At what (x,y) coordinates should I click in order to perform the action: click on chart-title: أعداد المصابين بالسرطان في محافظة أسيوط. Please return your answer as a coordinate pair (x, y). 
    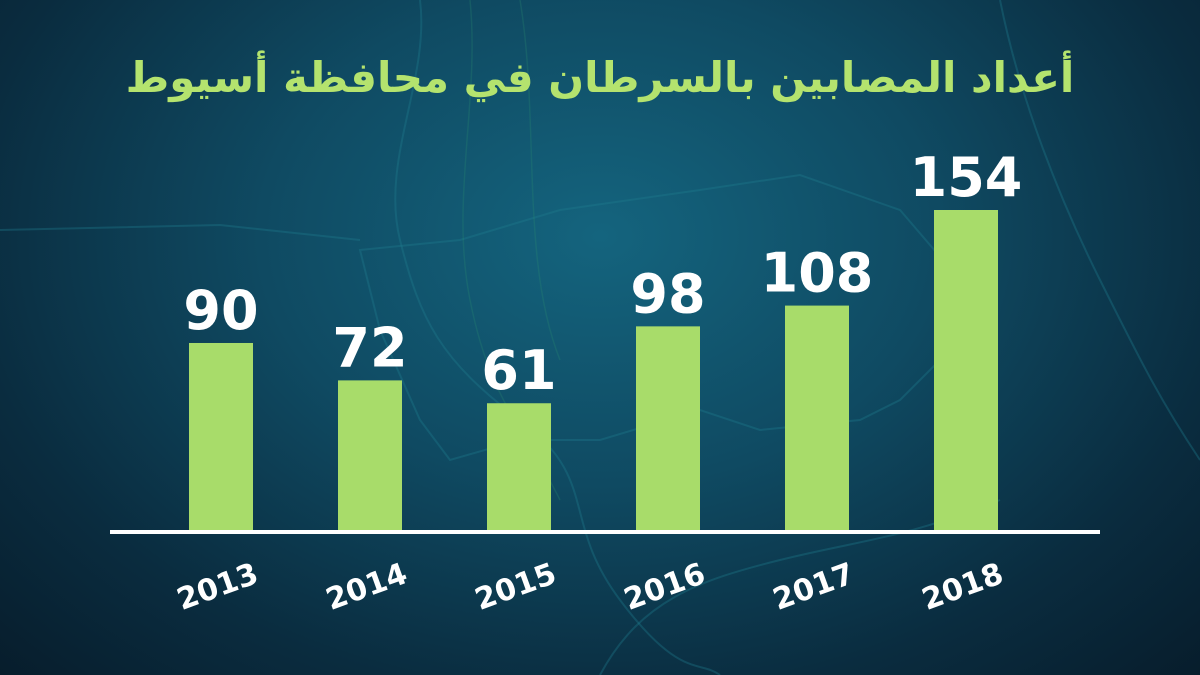
    Looking at the image, I should click on (600, 77).